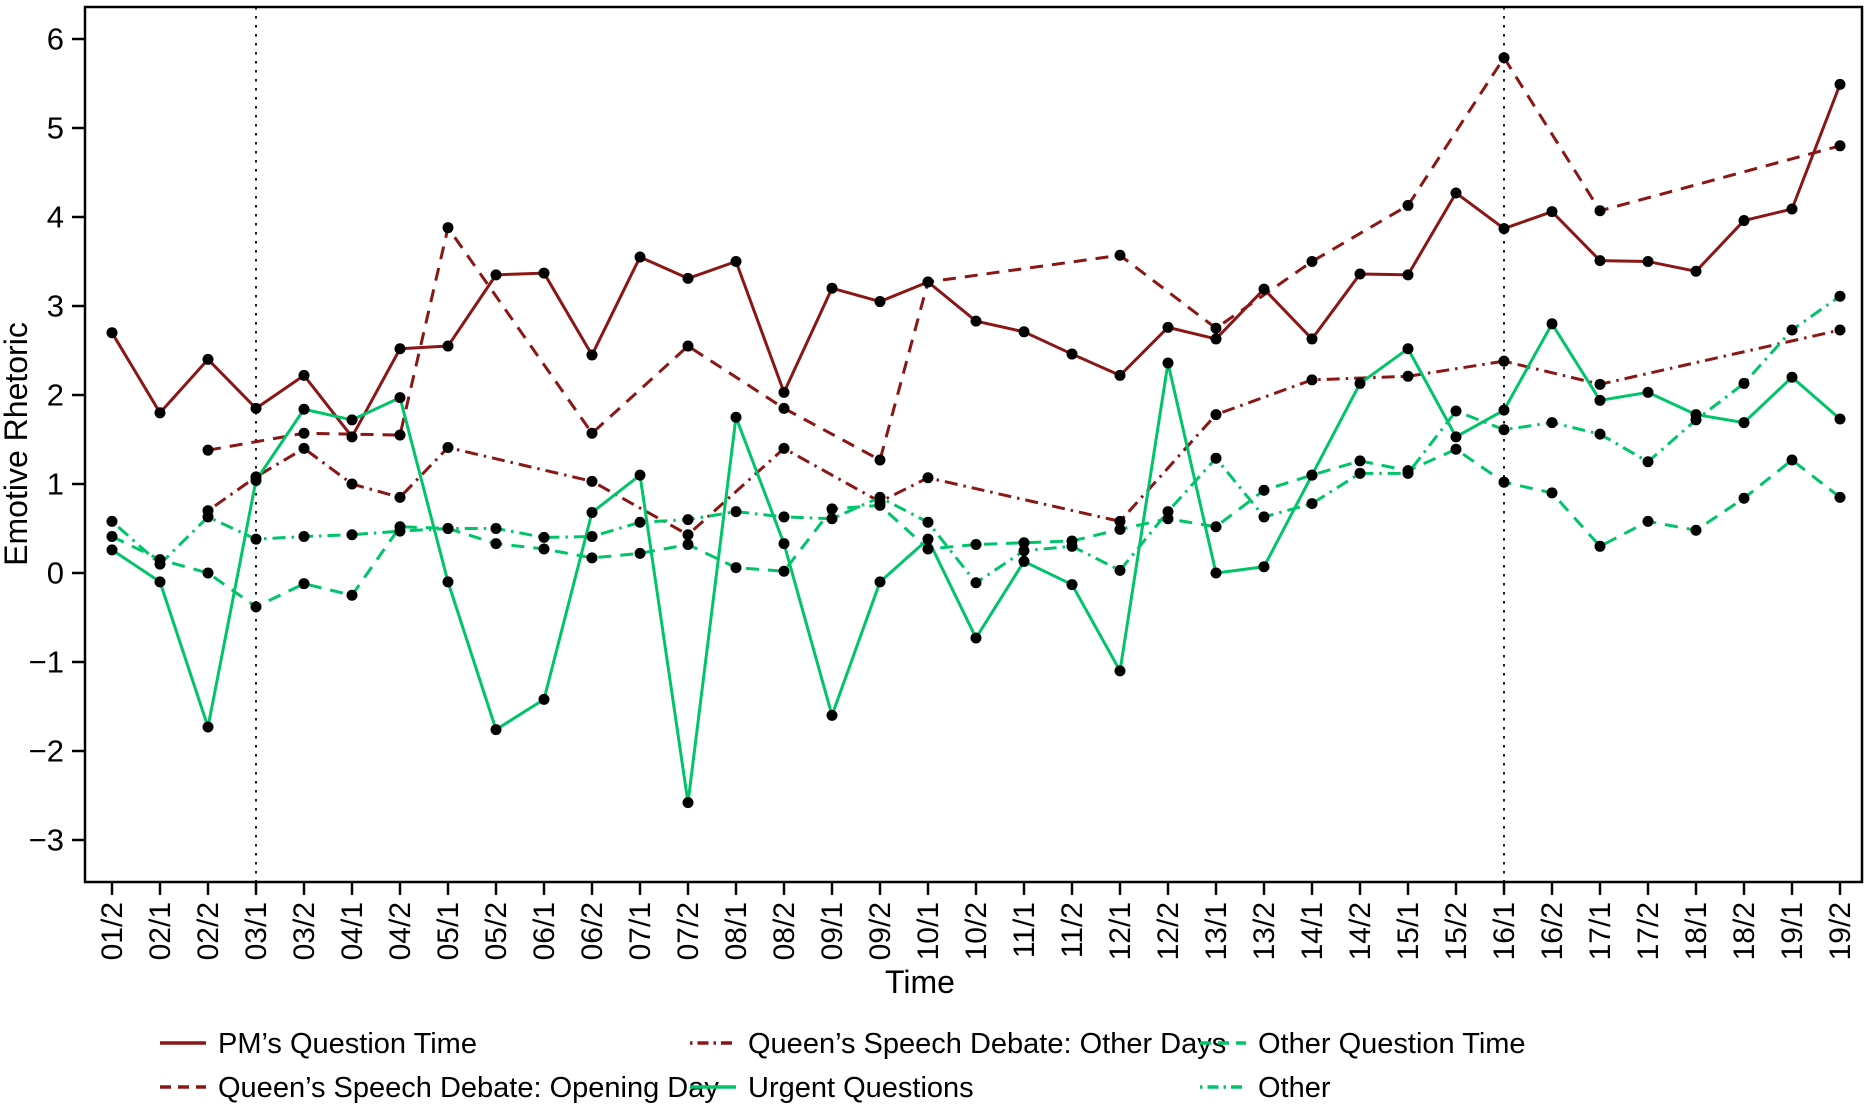  I want to click on x-tick-label: 02/1, so click(160, 931).